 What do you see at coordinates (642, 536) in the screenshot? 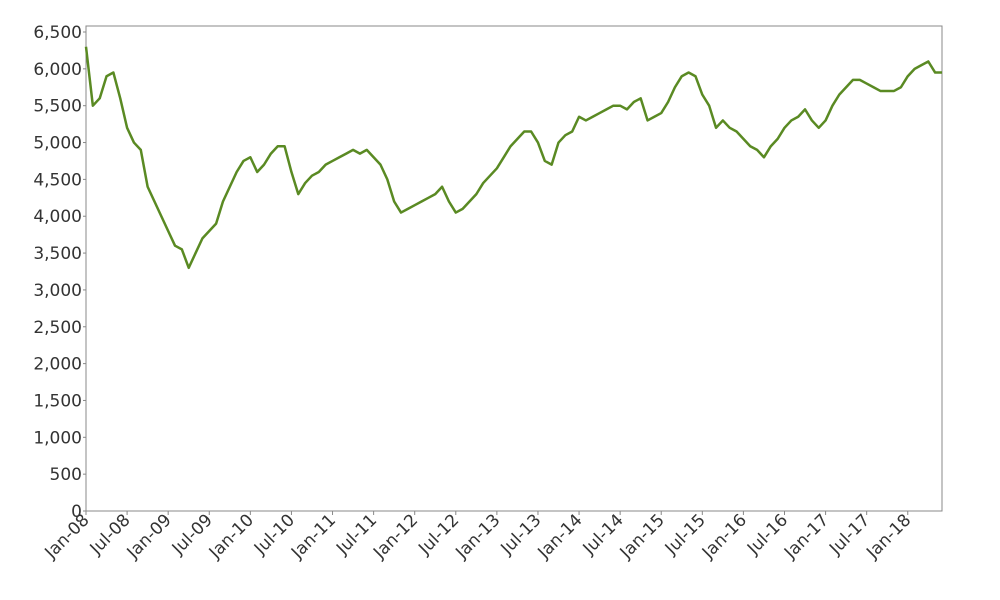
I see `x-tick-label: Jan-15` at bounding box center [642, 536].